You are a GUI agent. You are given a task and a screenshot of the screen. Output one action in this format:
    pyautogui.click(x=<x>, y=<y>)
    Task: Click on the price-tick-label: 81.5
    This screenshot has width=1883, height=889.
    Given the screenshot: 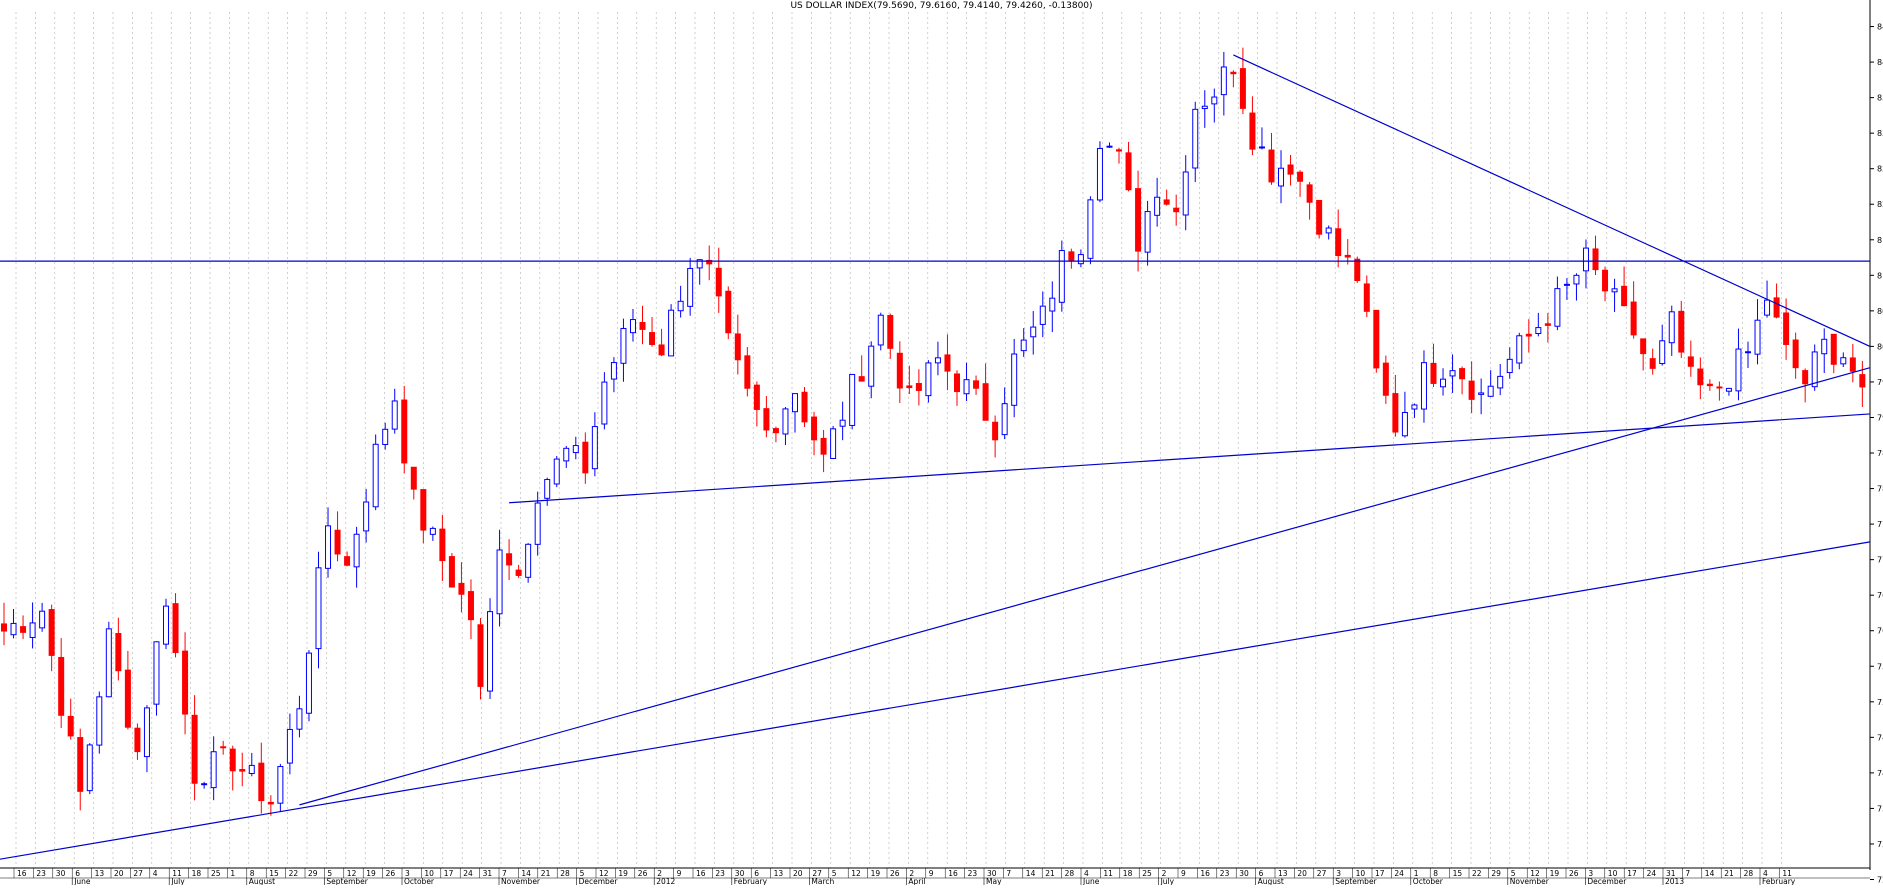 What is the action you would take?
    pyautogui.click(x=1880, y=240)
    